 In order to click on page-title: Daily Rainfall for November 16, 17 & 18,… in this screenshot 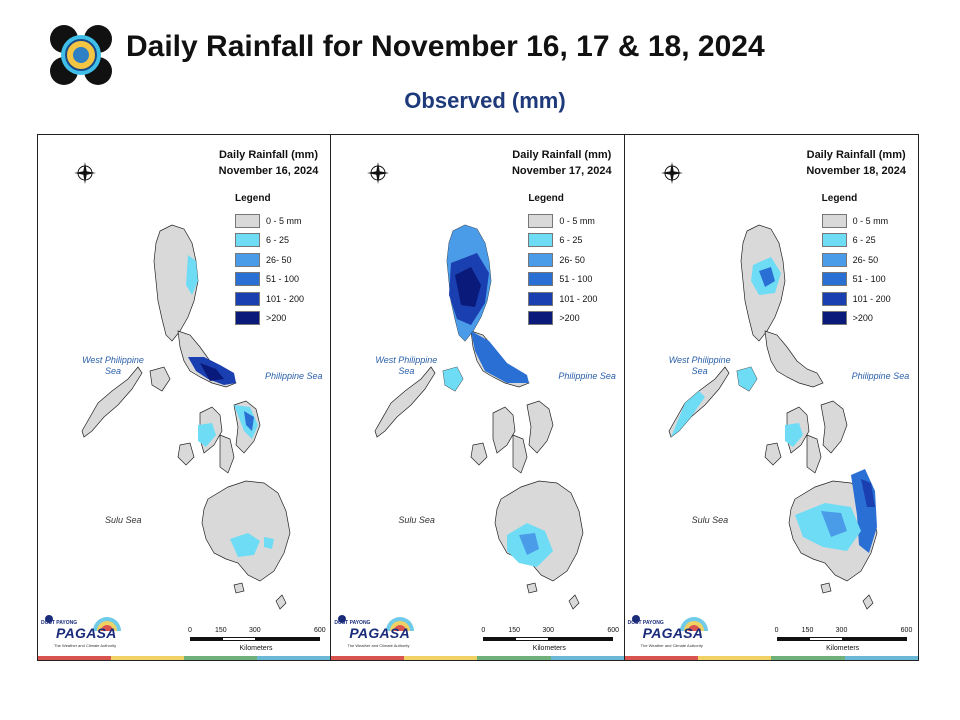, I will do `click(445, 46)`.